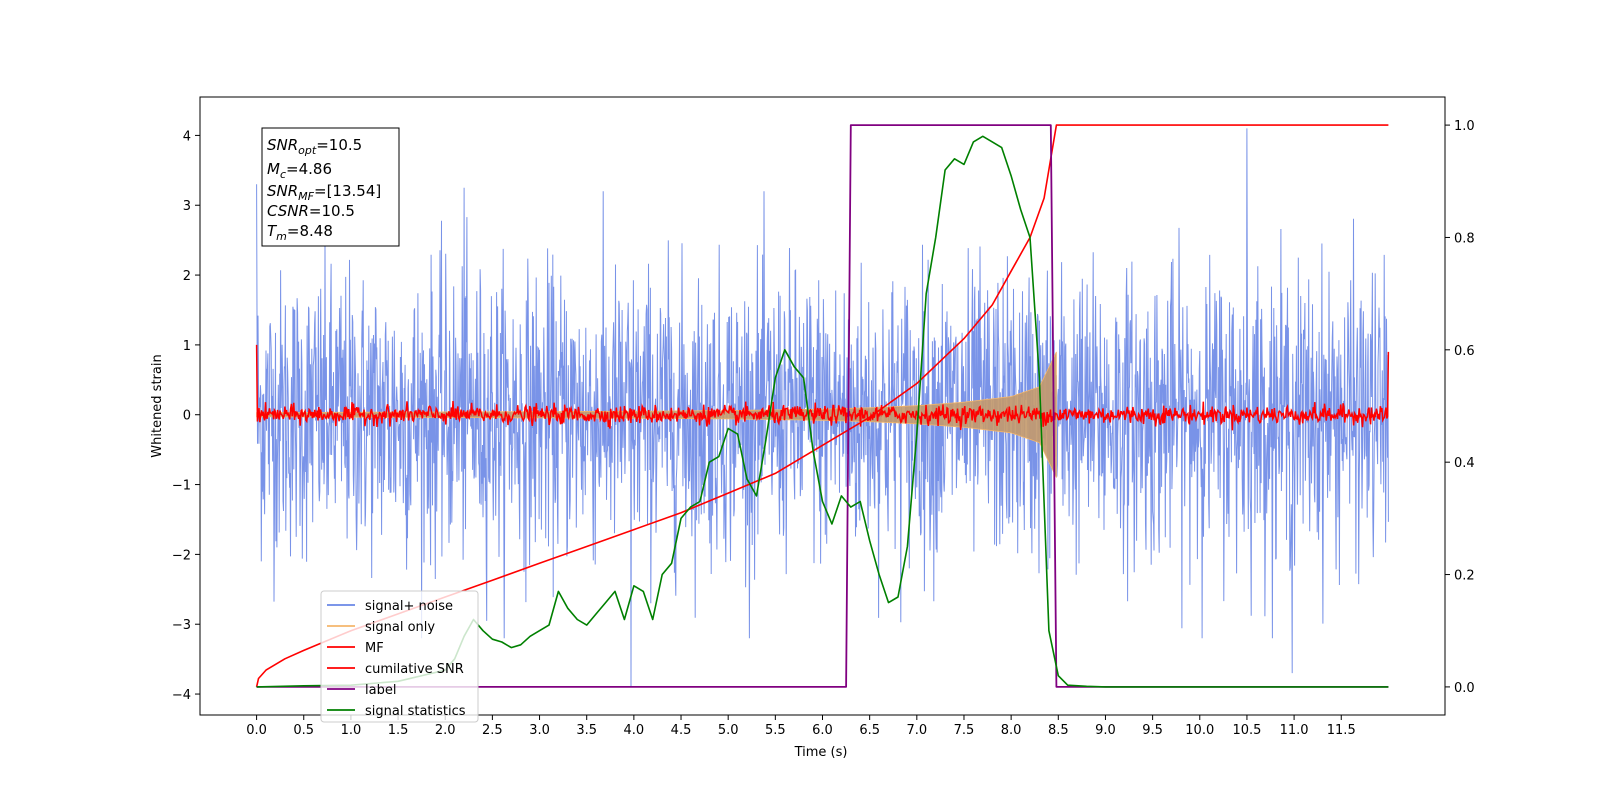 The height and width of the screenshot is (800, 1600). I want to click on info-snr-mf: SNRMF=[13.54], so click(324, 192).